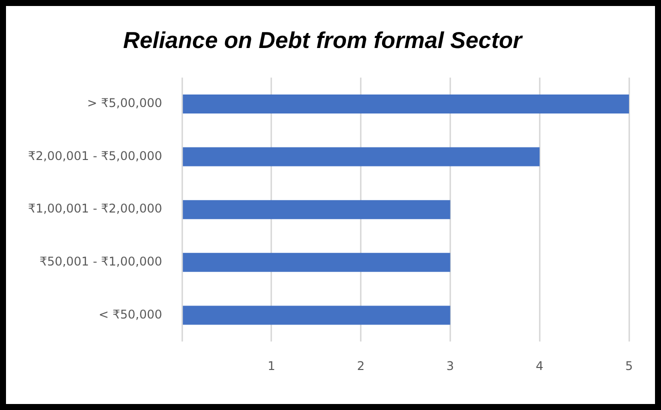  Describe the element at coordinates (100, 261) in the screenshot. I see `y-tick-label: ₹50,001 - ₹1,00,000` at that location.